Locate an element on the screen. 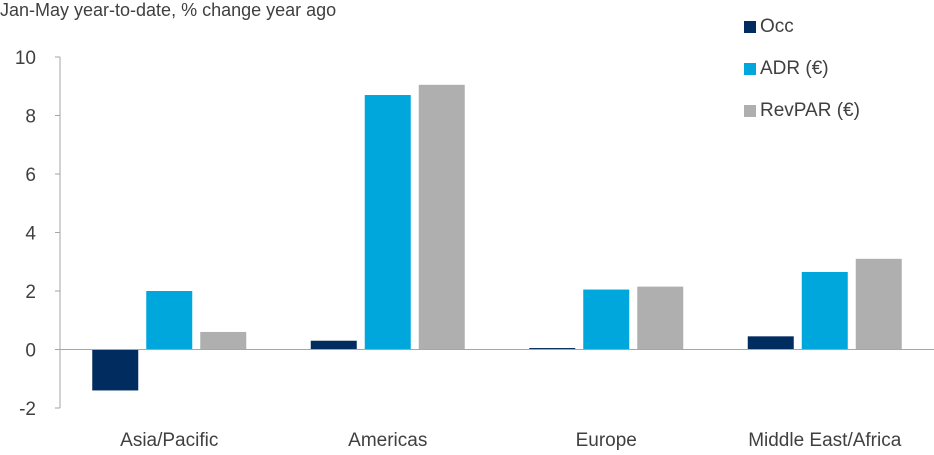 The width and height of the screenshot is (934, 455). y-tick-label: 4 is located at coordinates (30, 234).